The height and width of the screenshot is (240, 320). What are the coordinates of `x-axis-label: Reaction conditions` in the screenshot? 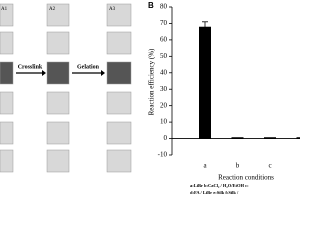 It's located at (246, 178).